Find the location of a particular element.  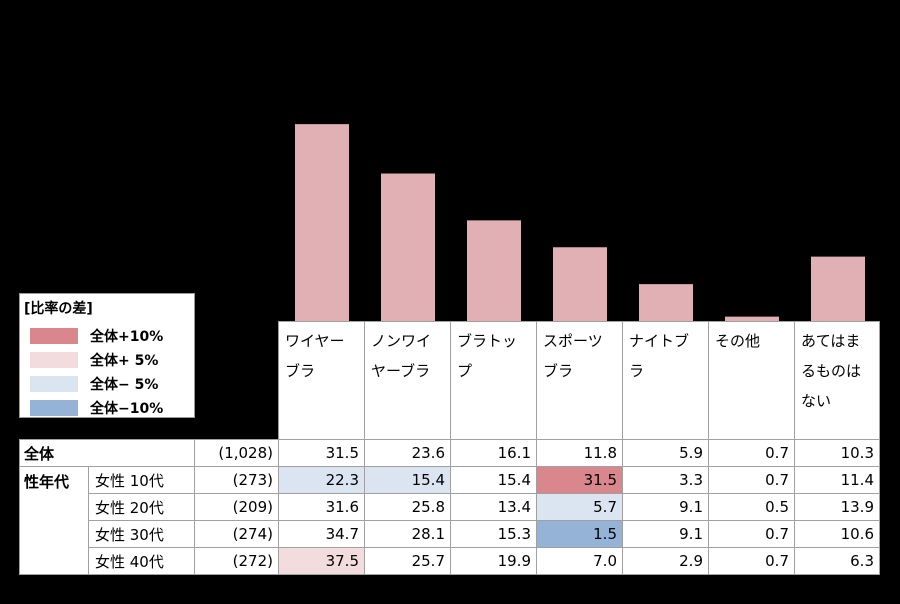

col-header: ナイトブラ is located at coordinates (665, 380).